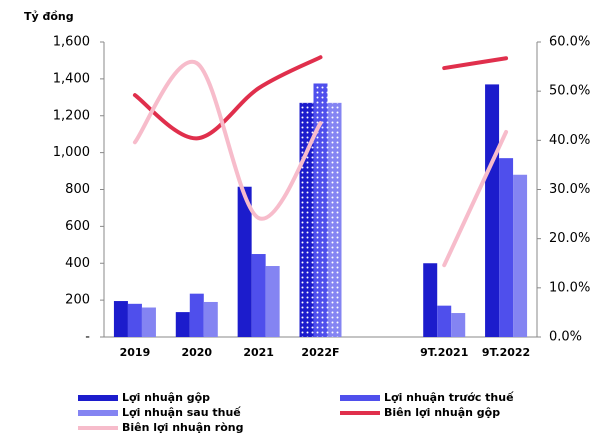 The width and height of the screenshot is (605, 439). What do you see at coordinates (569, 42) in the screenshot?
I see `y2-tick-label: 60.0%` at bounding box center [569, 42].